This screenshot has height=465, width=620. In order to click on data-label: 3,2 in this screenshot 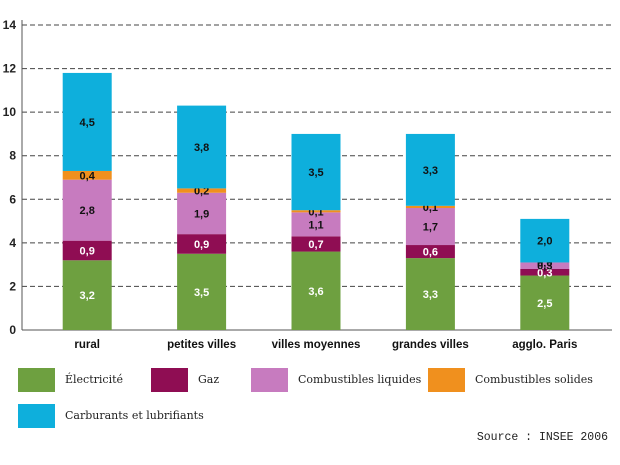, I will do `click(87, 296)`.